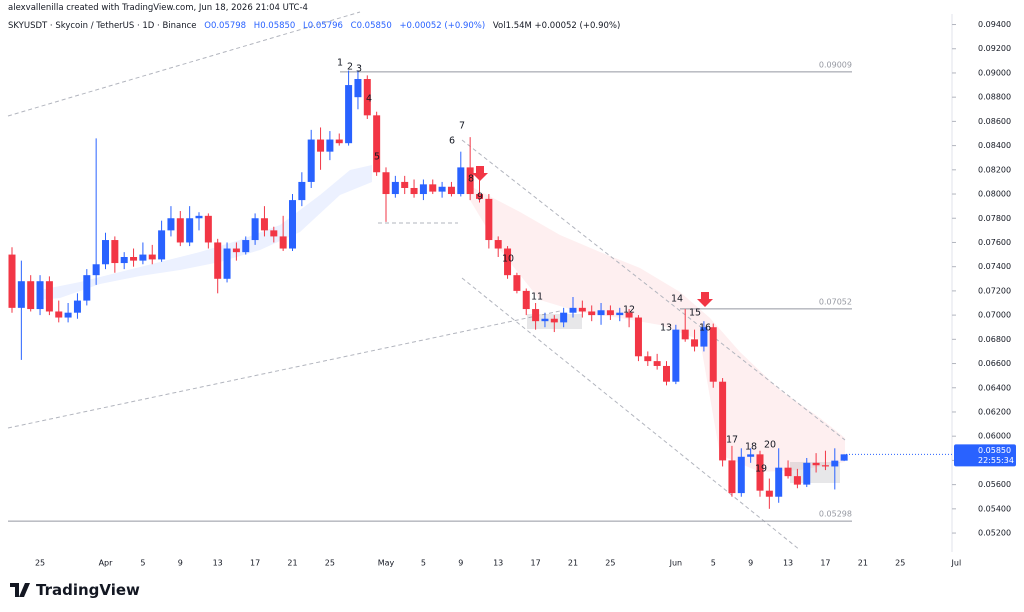 This screenshot has height=612, width=1024. Describe the element at coordinates (371, 26) in the screenshot. I see `ohlc-value: C0.05850` at that location.